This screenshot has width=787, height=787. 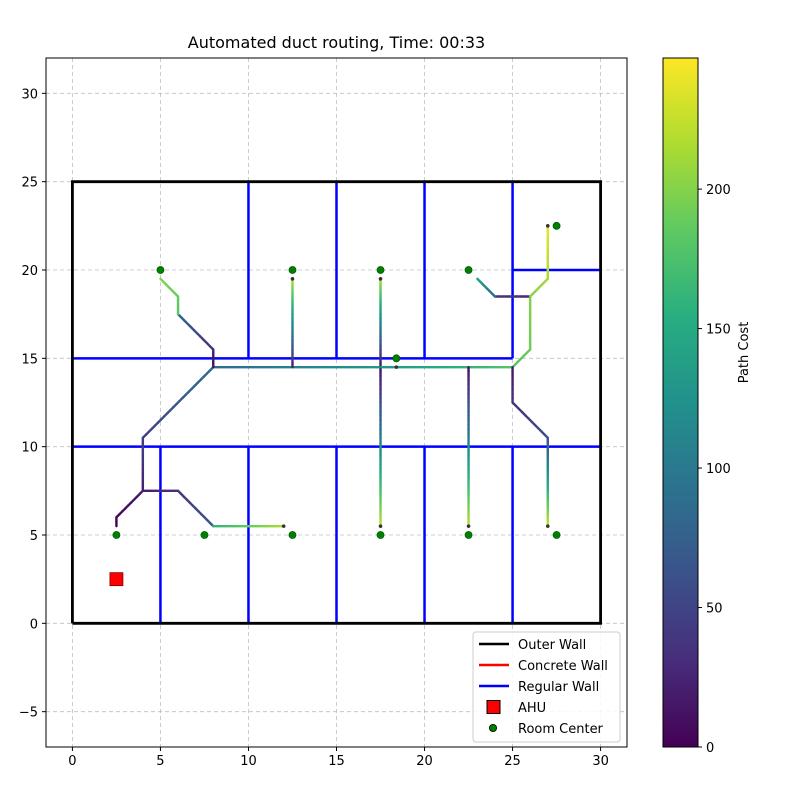 I want to click on legend-label: Regular Wall, so click(x=558, y=687).